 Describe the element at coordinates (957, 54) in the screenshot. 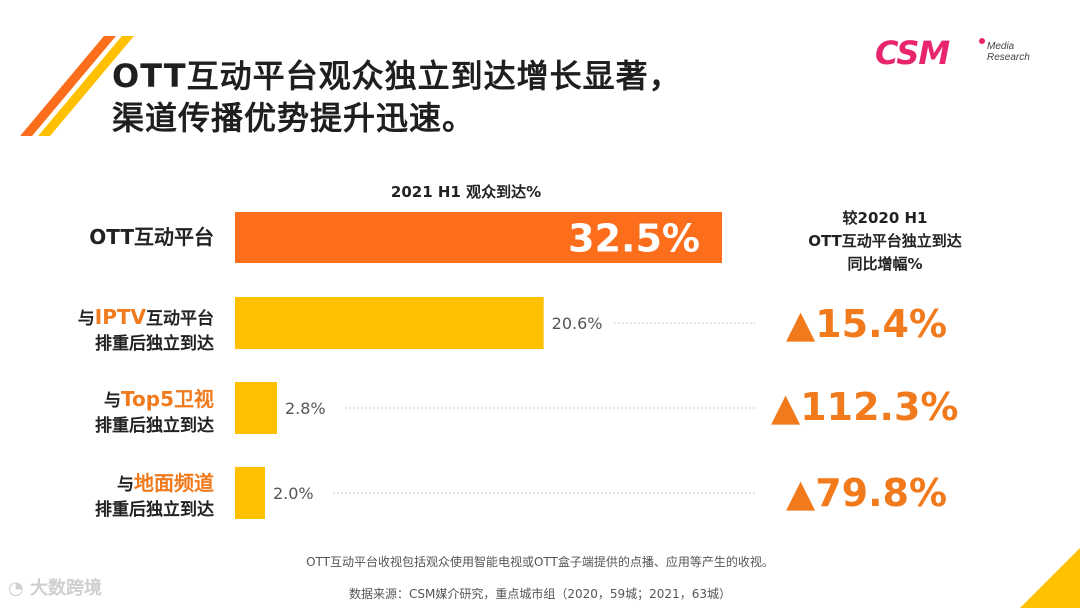

I see `csm-logo: CSM Media Research` at that location.